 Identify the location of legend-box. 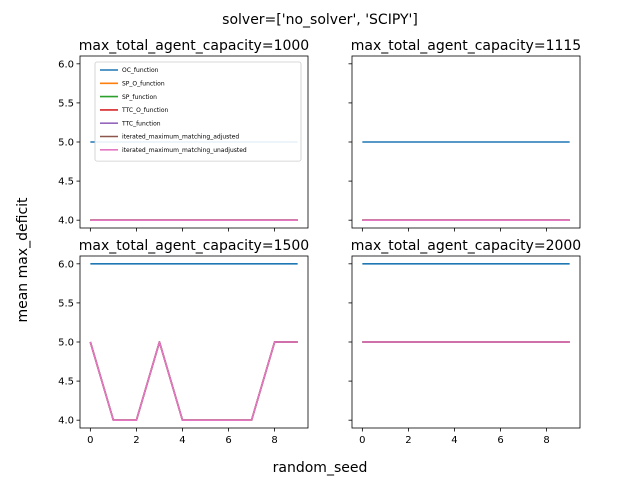
(198, 111).